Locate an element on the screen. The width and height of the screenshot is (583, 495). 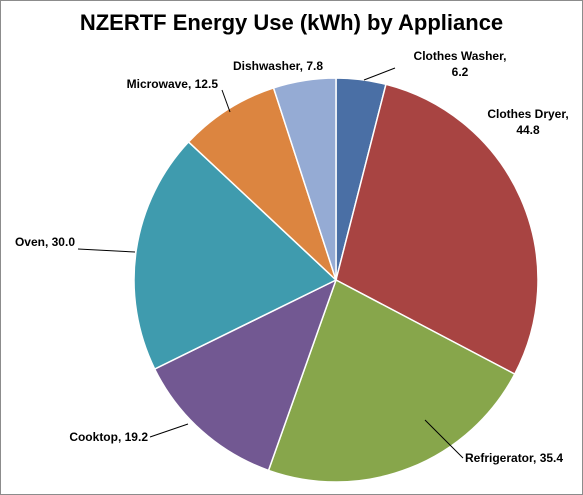
pie-slice-microwave is located at coordinates (262, 183).